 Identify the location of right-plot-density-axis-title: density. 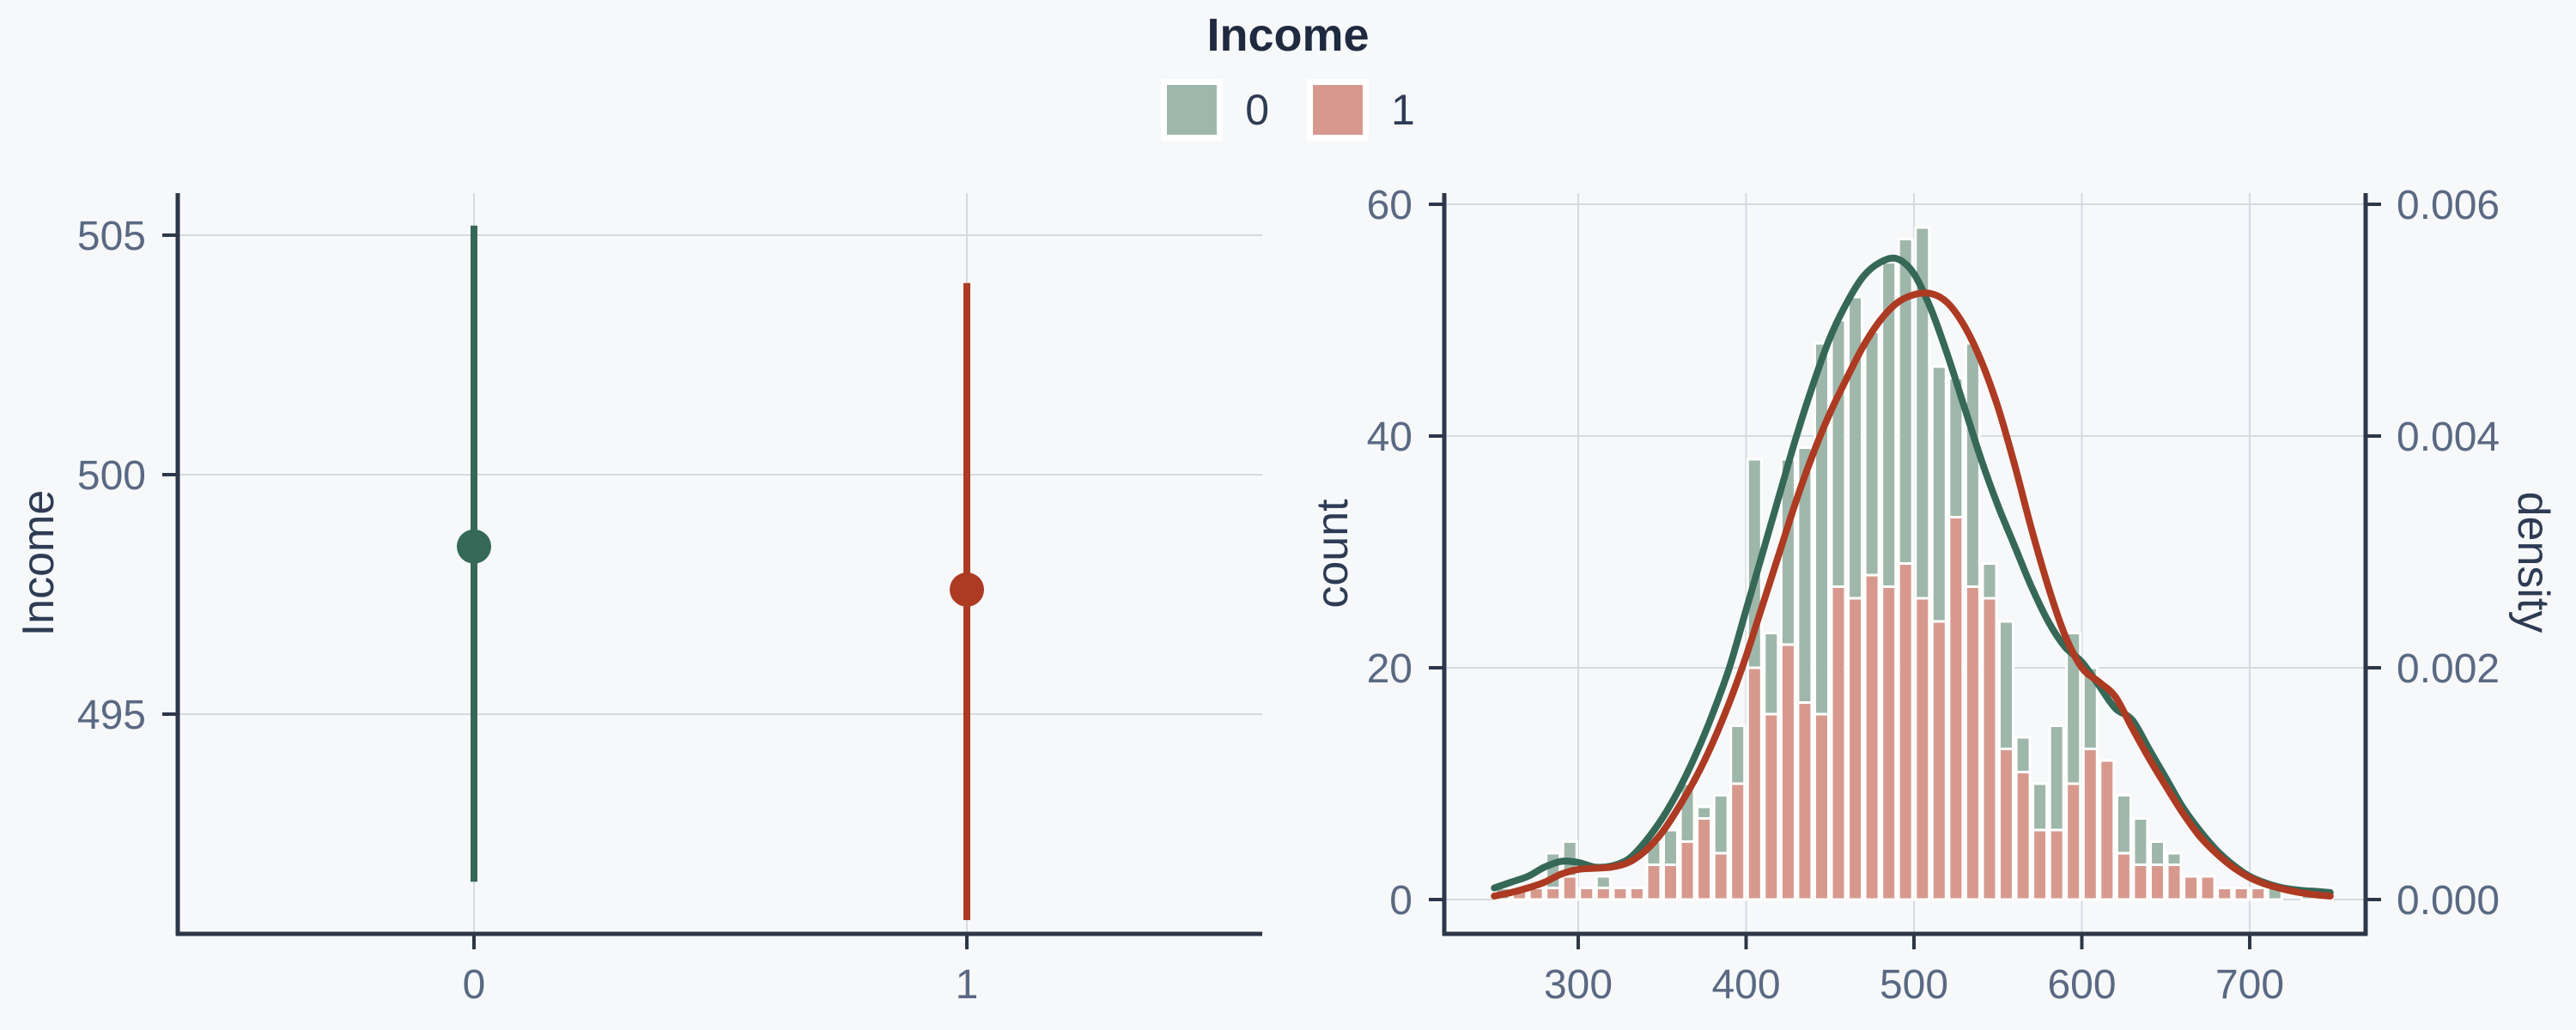
(2533, 562).